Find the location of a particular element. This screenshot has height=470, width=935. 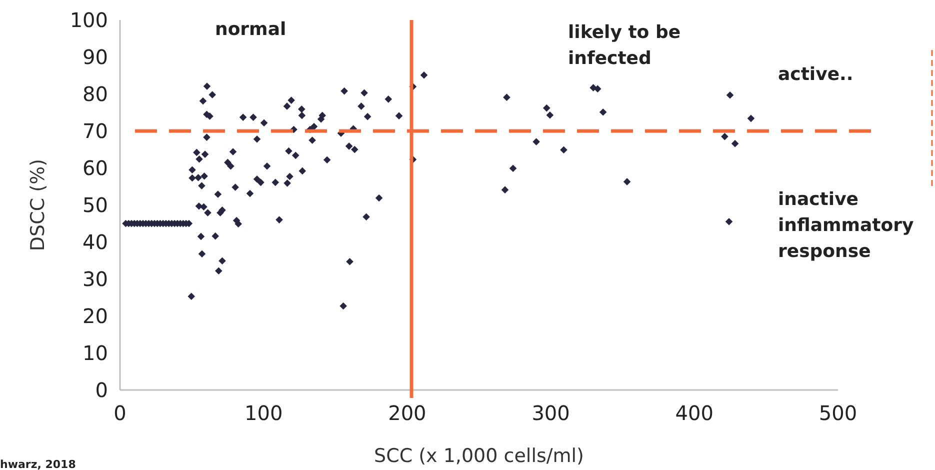

annotation: normal is located at coordinates (250, 29).